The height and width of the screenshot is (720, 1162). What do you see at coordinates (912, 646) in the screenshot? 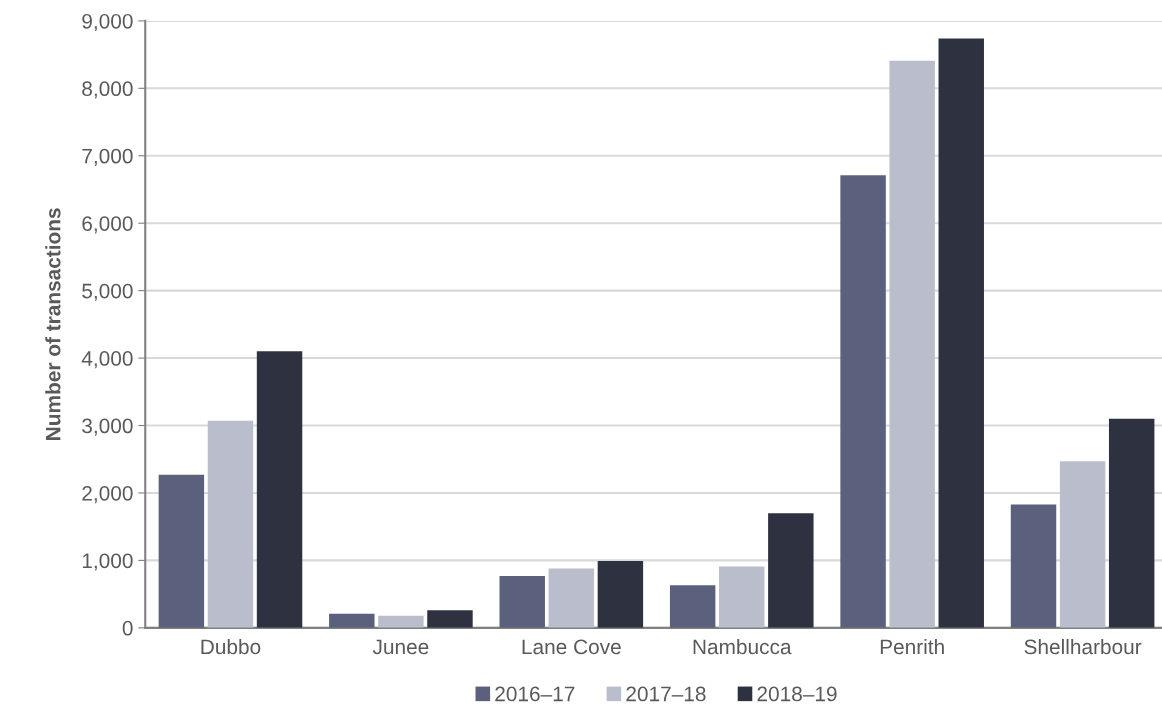
I see `x-tick-label: Penrith` at bounding box center [912, 646].